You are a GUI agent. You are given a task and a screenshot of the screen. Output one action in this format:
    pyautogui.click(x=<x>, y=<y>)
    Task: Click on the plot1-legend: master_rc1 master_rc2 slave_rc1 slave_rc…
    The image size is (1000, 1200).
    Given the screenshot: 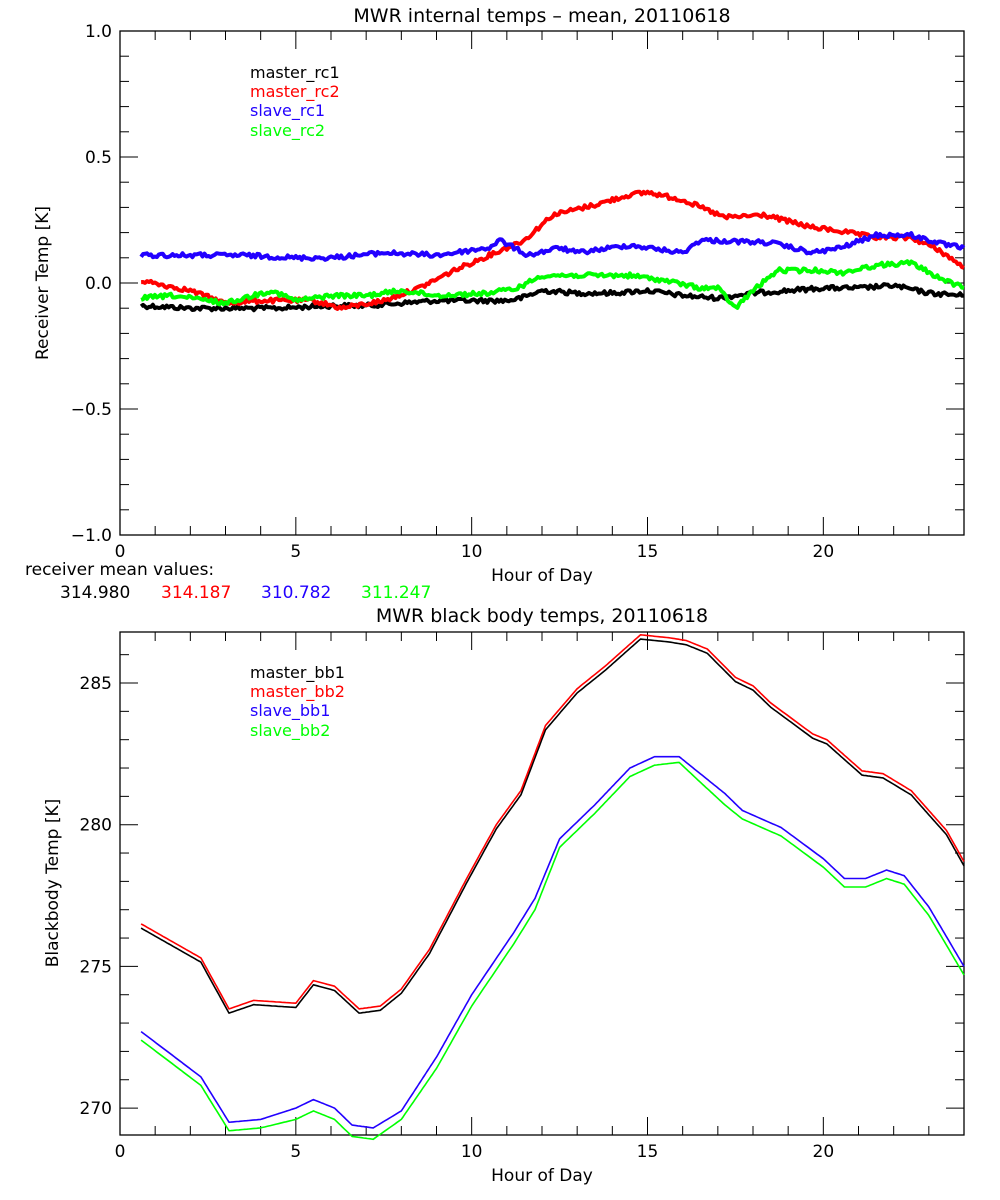 What is the action you would take?
    pyautogui.click(x=295, y=102)
    